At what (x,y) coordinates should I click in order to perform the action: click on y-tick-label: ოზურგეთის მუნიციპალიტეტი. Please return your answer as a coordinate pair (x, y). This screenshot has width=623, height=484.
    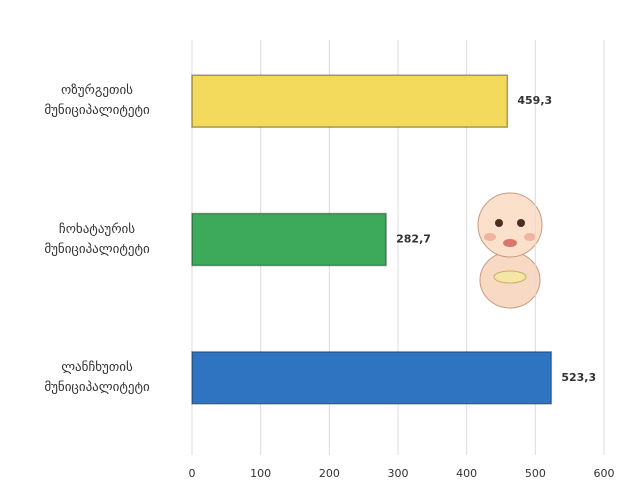
    Looking at the image, I should click on (97, 101).